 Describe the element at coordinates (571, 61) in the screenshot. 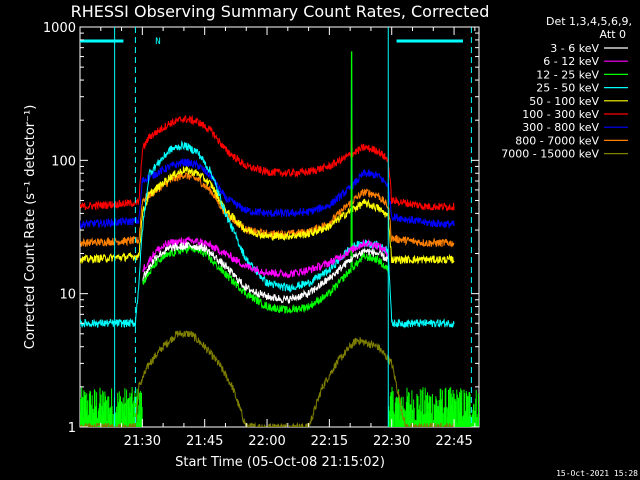

I see `legend-label: 6 - 12 keV` at that location.